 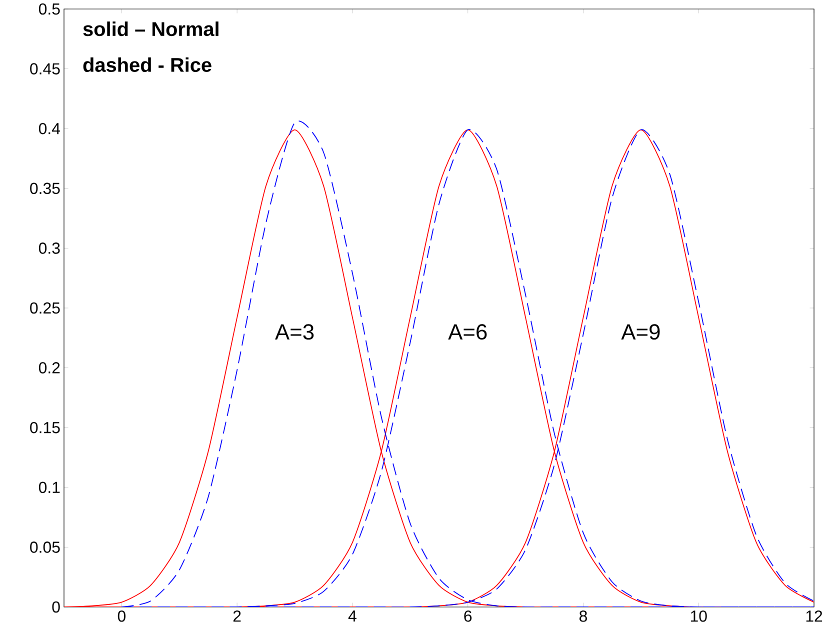 I want to click on annotation: dashed - Rice, so click(x=147, y=64).